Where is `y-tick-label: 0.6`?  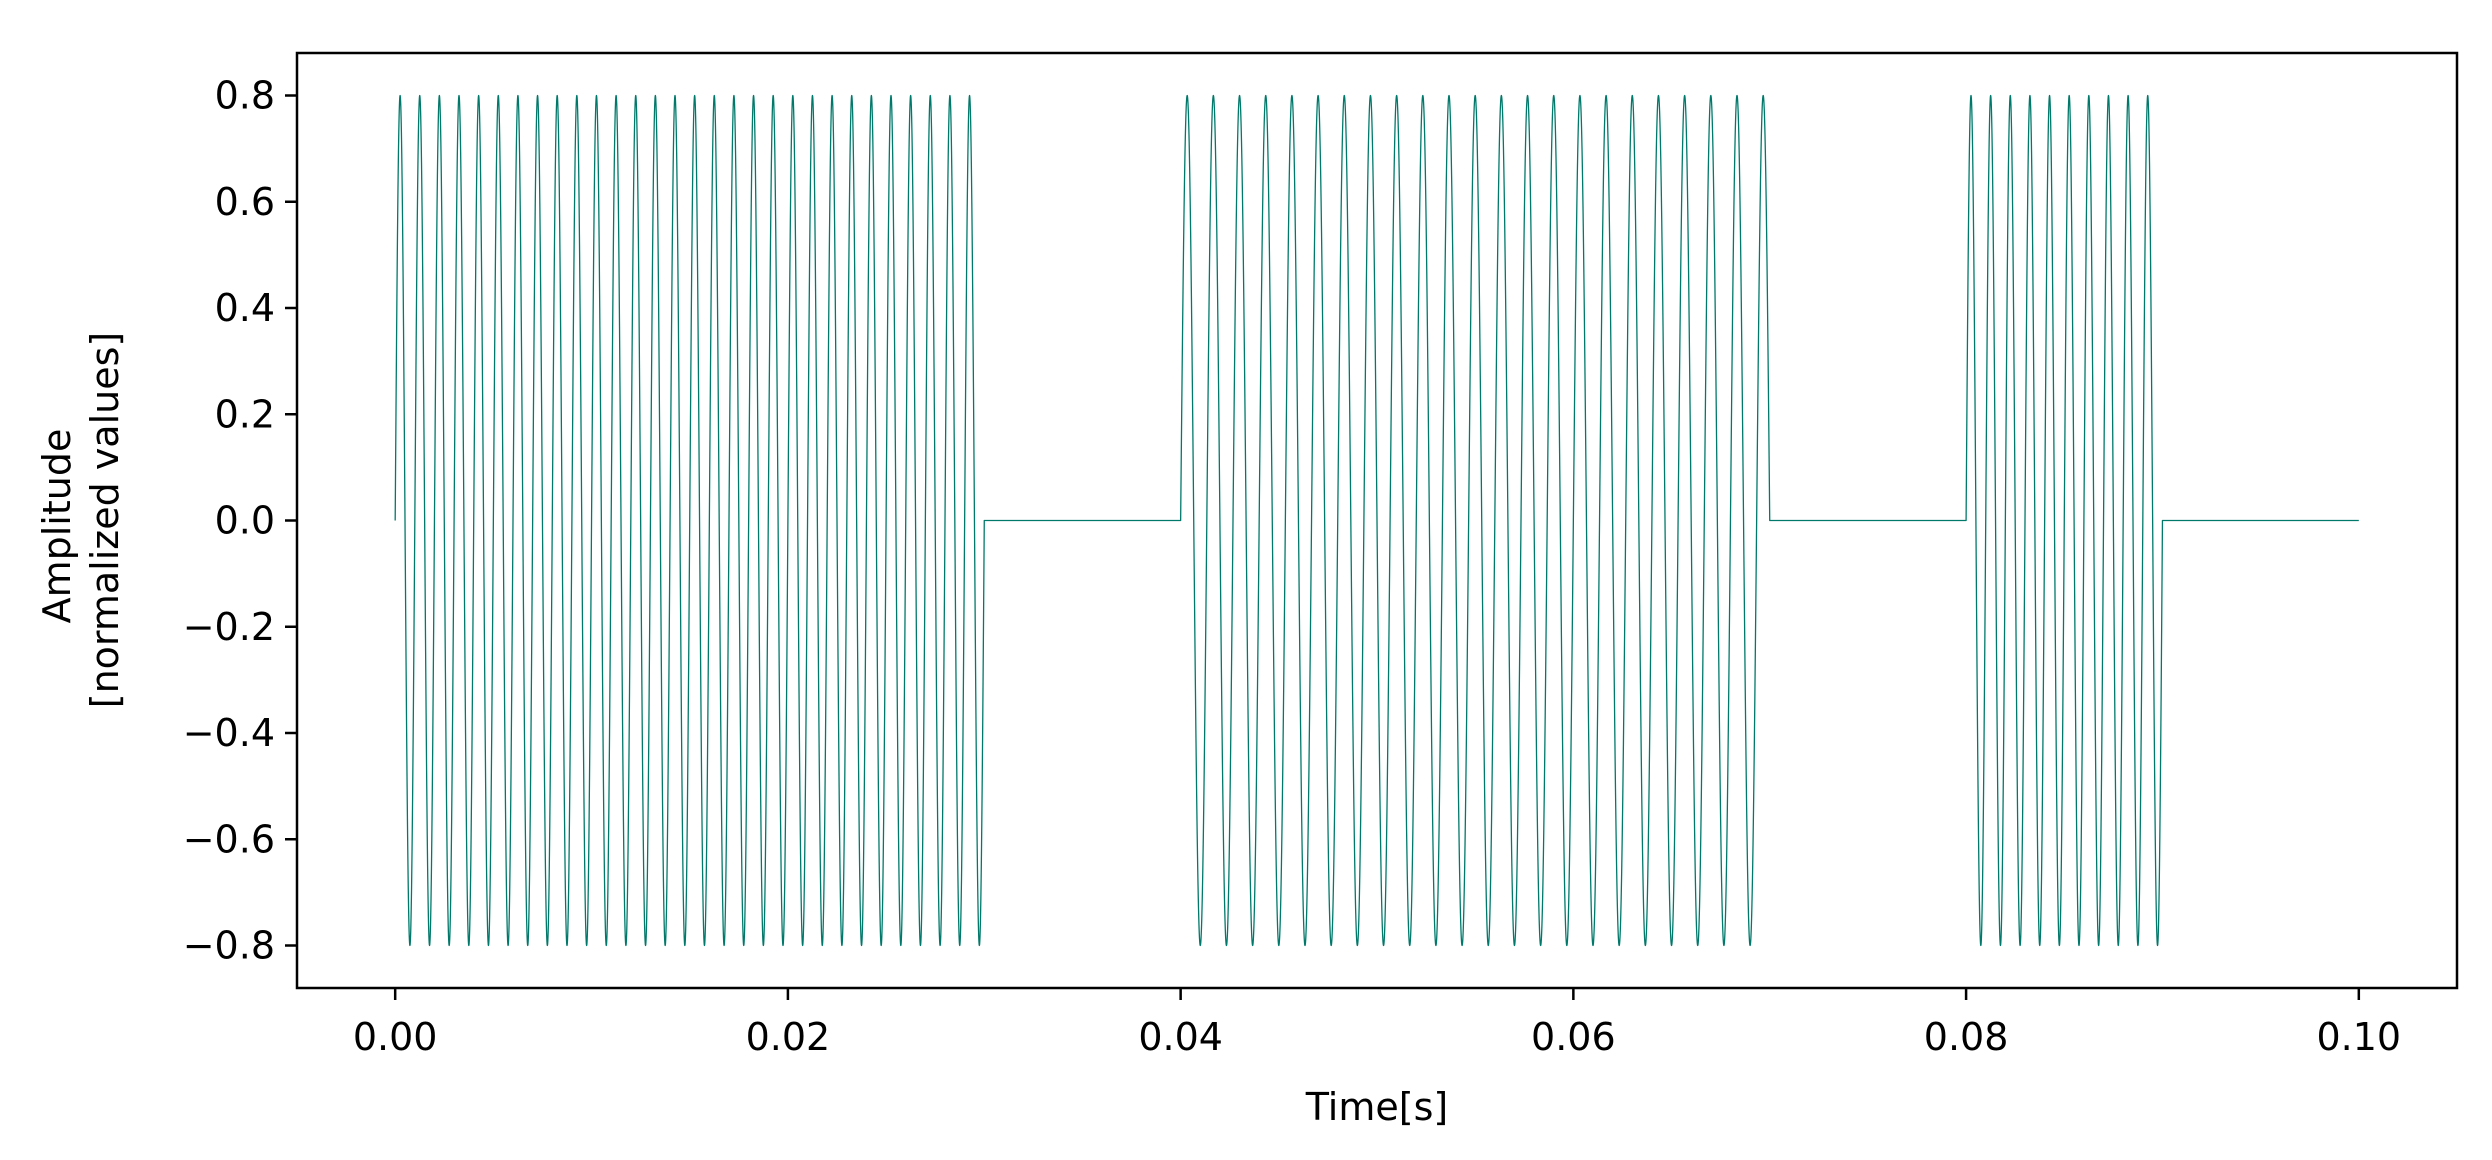
y-tick-label: 0.6 is located at coordinates (245, 202).